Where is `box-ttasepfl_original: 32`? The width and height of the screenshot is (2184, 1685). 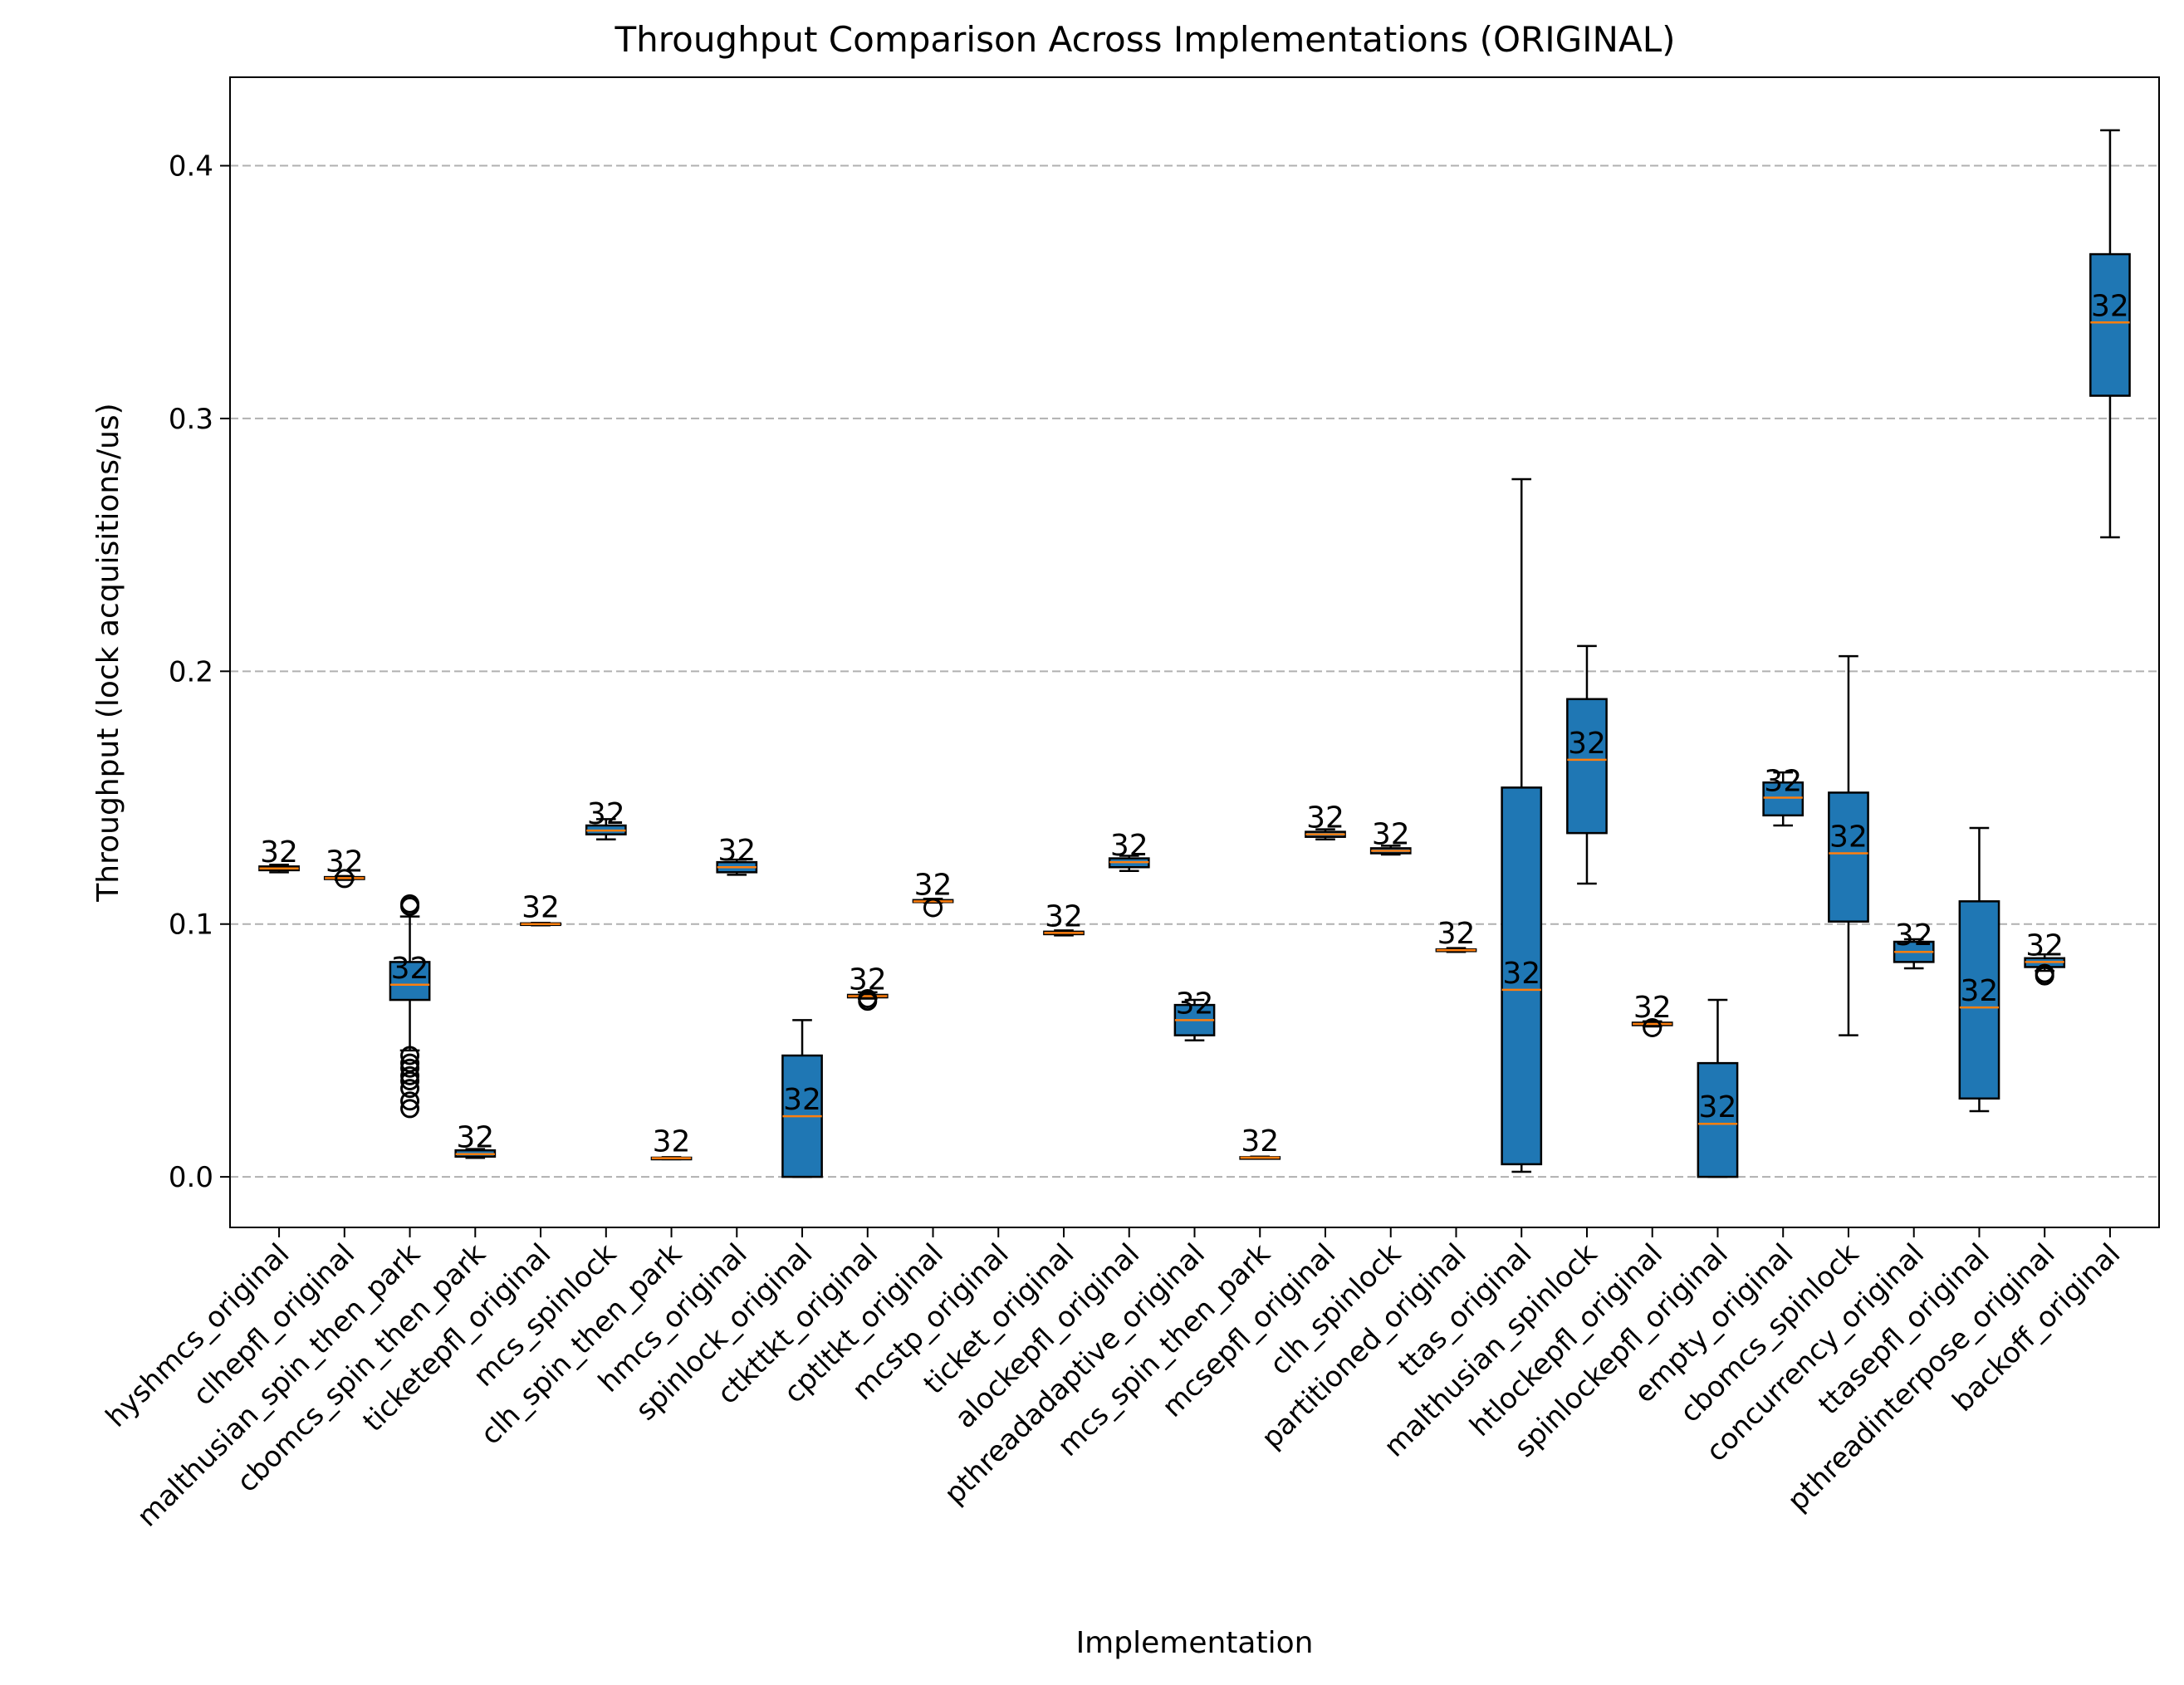 box-ttasepfl_original: 32 is located at coordinates (1979, 969).